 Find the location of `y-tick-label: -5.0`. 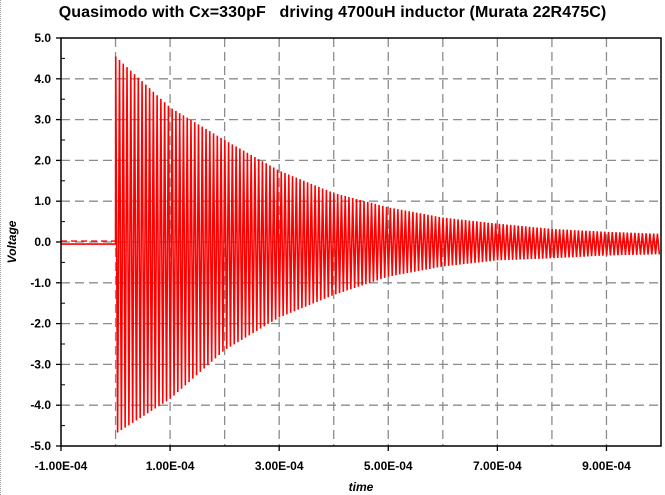

y-tick-label: -5.0 is located at coordinates (40, 446).